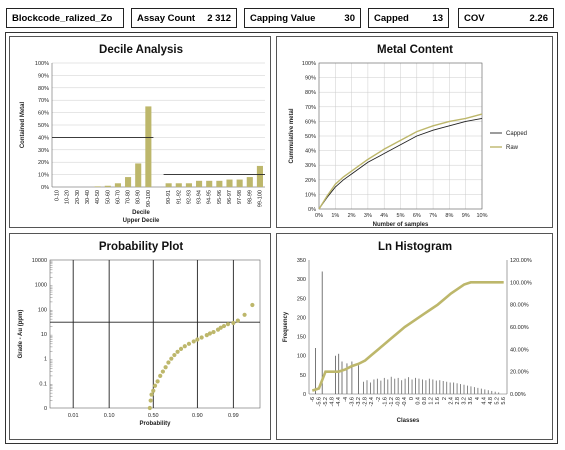 The width and height of the screenshot is (565, 450). Describe the element at coordinates (68, 197) in the screenshot. I see `x-tick-label: 10-20` at that location.